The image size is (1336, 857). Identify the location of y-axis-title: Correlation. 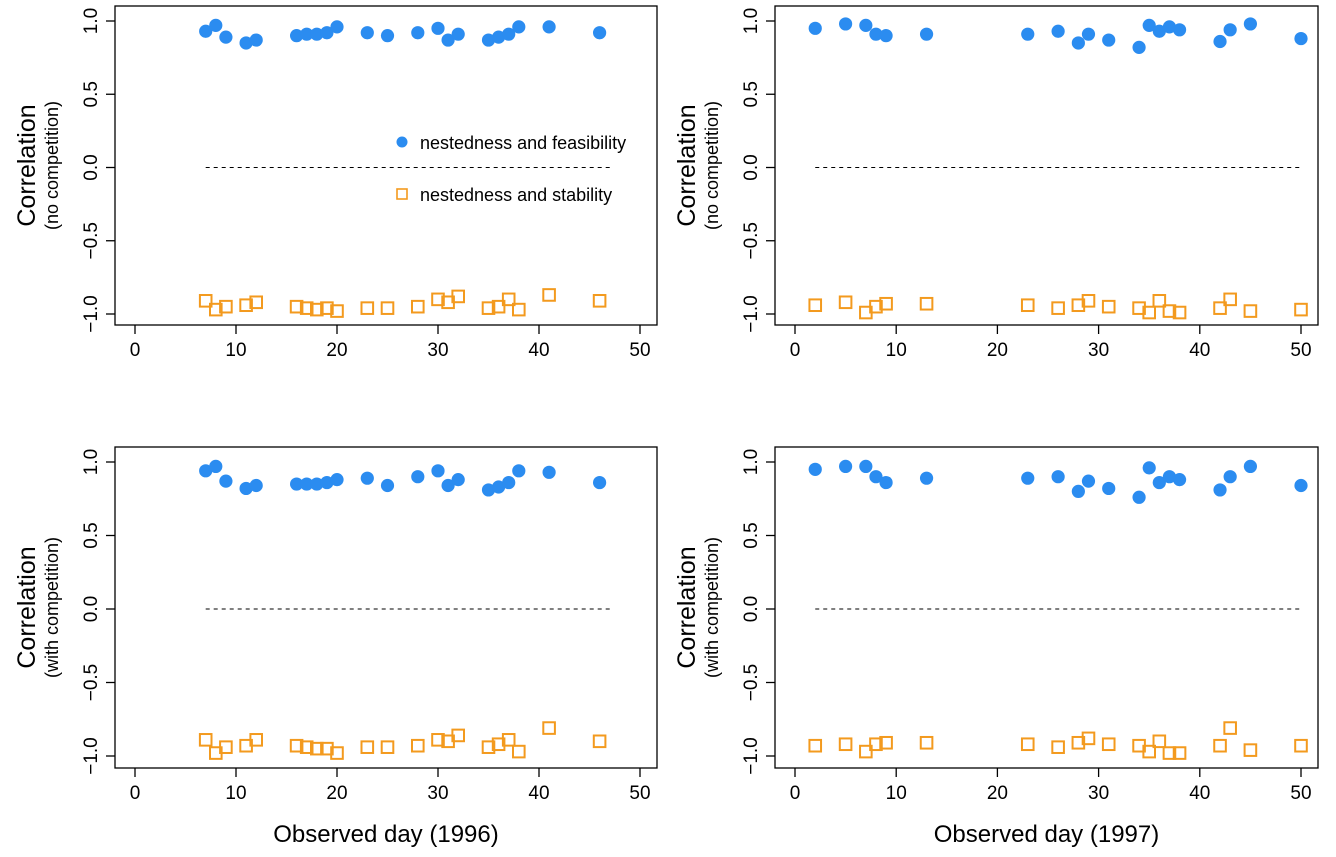
(27, 607).